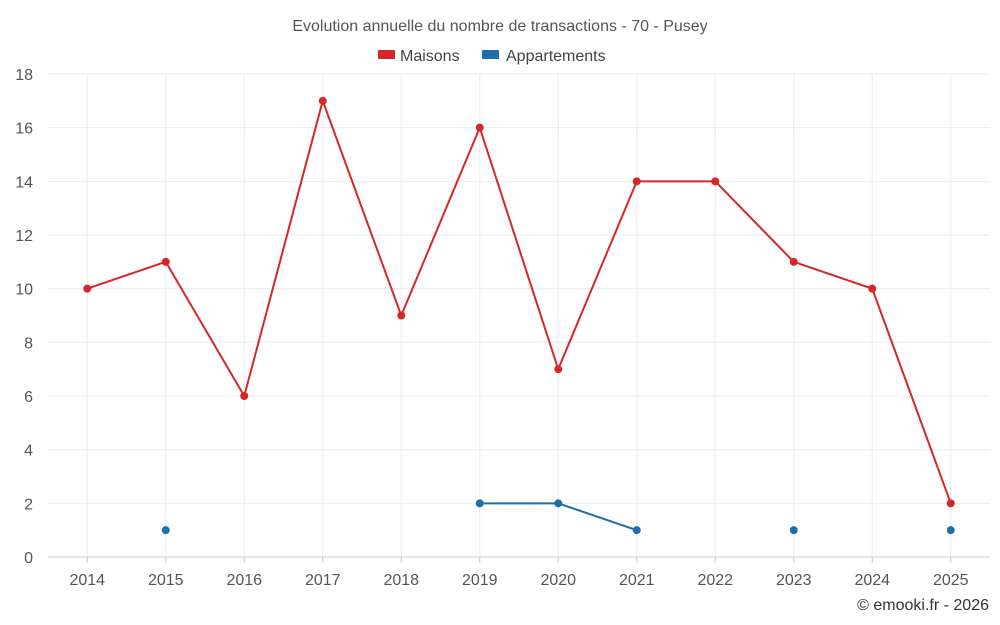  I want to click on y-tick-label: 14, so click(24, 182).